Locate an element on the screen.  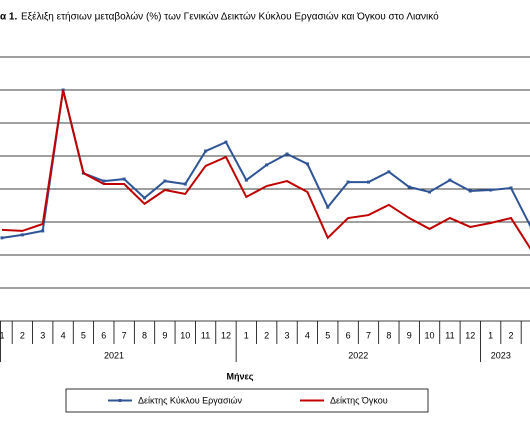
legend-marker is located at coordinates (120, 400).